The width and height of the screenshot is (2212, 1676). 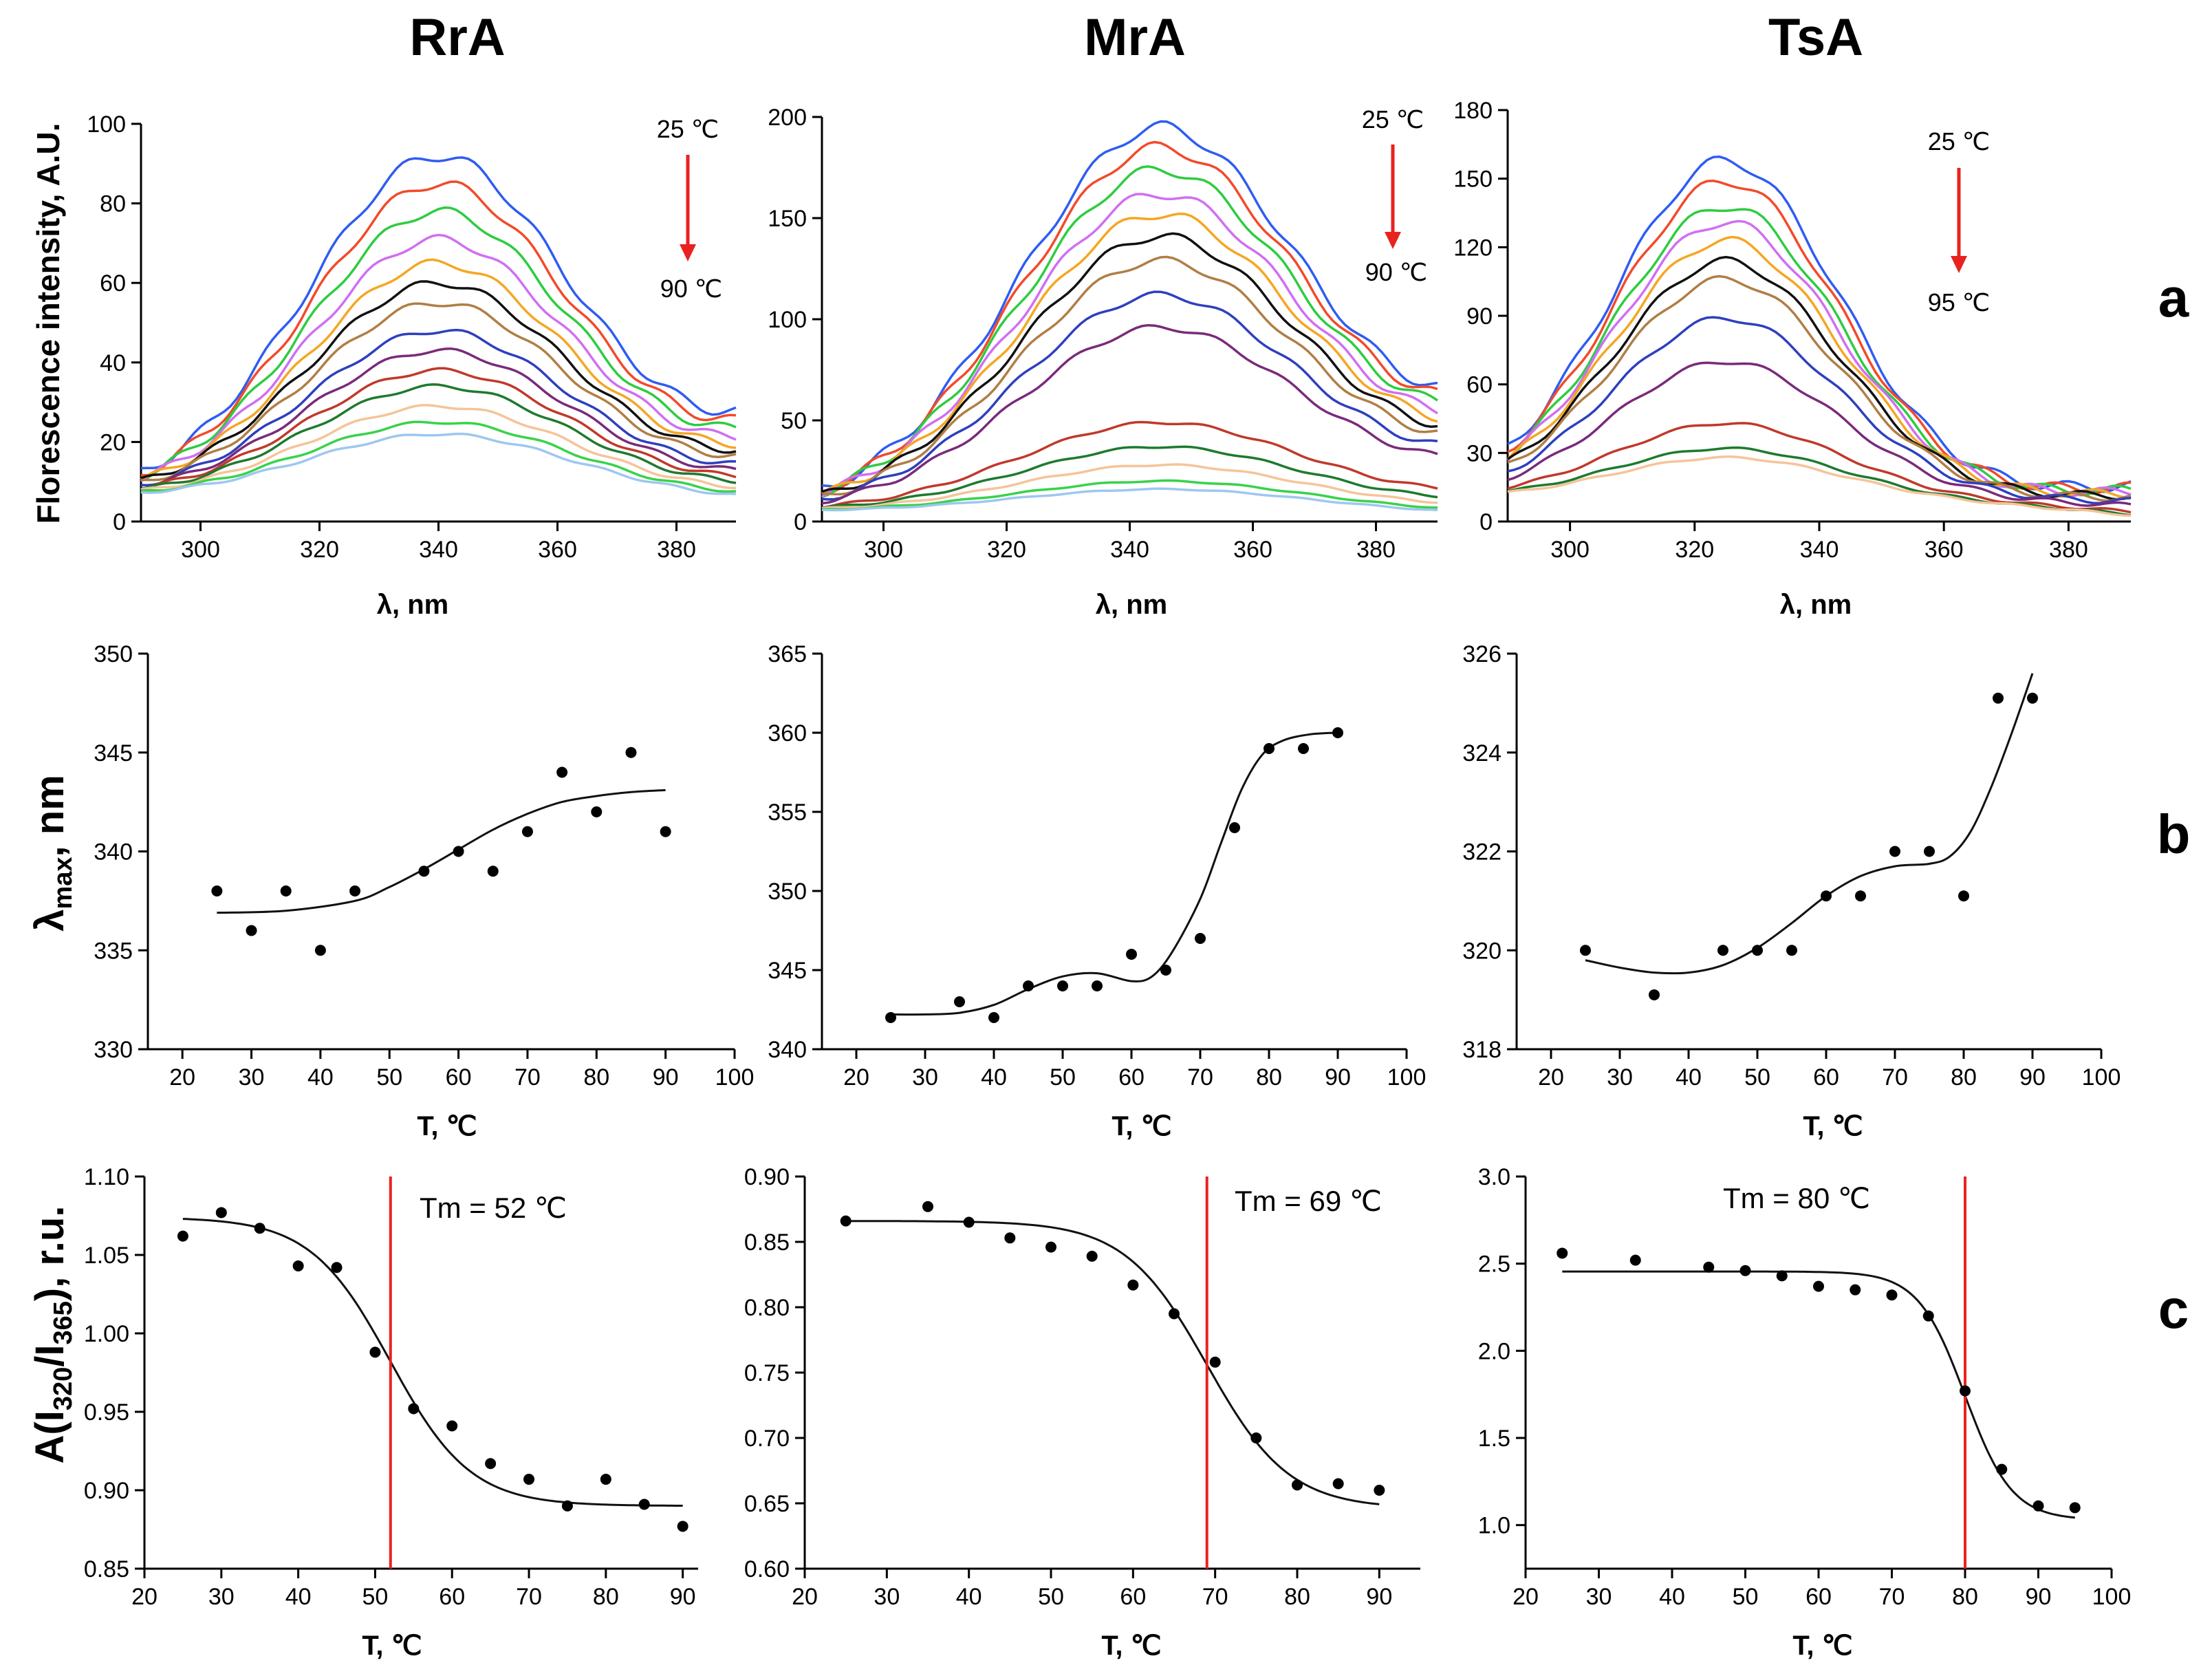 I want to click on panel-c-rra-fit-curve, so click(x=432, y=1363).